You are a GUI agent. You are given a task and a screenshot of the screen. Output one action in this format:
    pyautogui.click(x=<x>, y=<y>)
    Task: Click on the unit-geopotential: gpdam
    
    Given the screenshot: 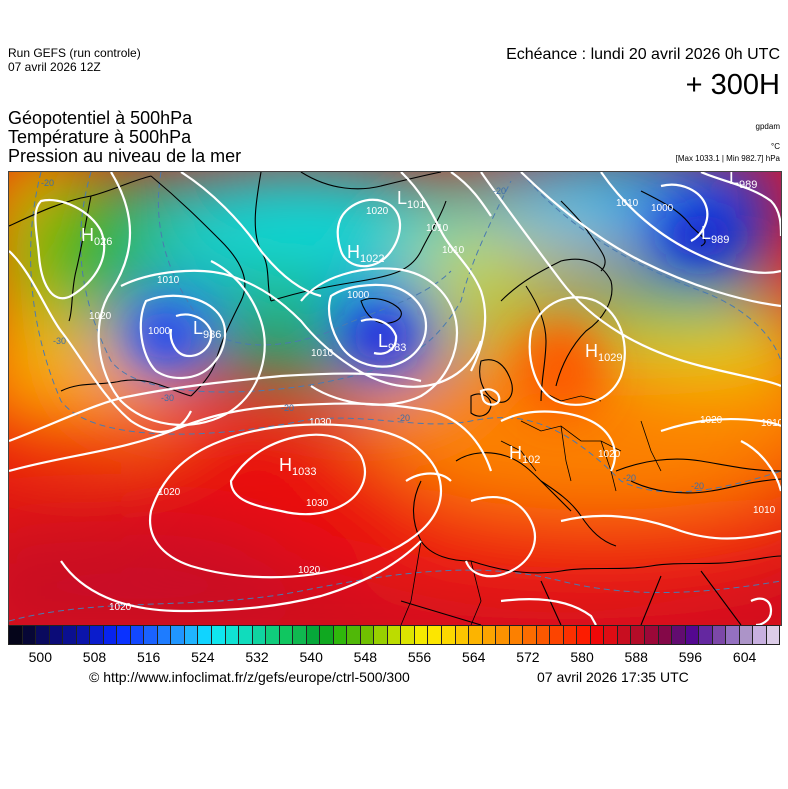 What is the action you would take?
    pyautogui.click(x=767, y=126)
    